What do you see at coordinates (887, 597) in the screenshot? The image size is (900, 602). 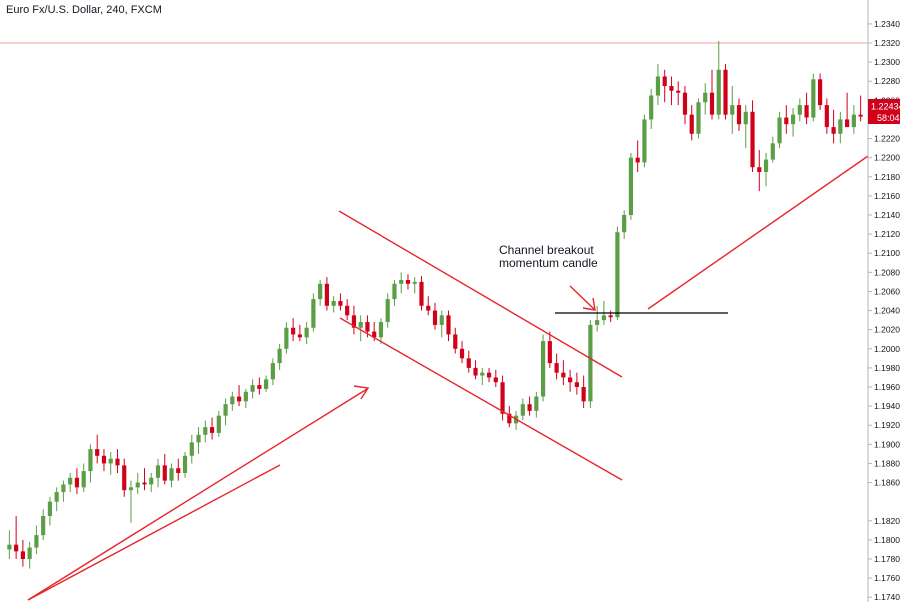 I see `price-tick-label: 1.17400` at bounding box center [887, 597].